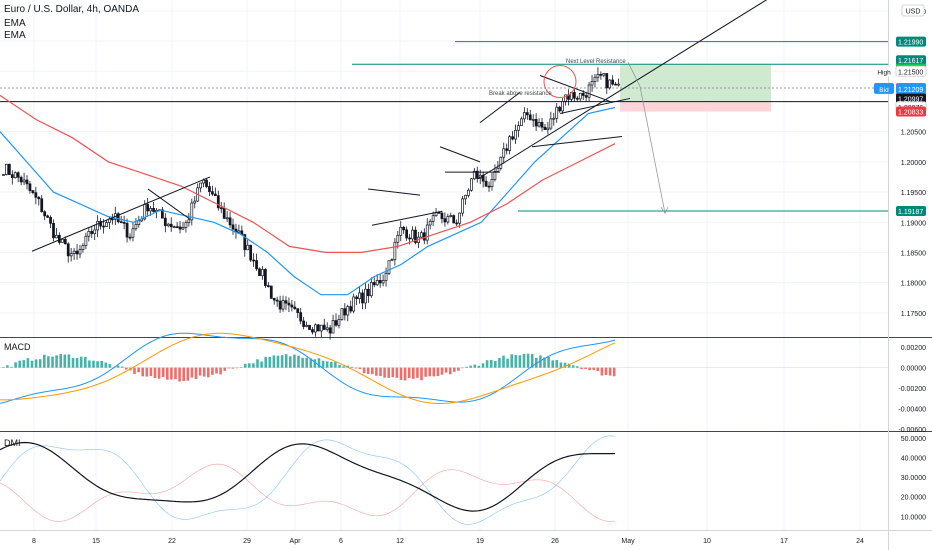  I want to click on dmi-tick-label: 30.0000, so click(913, 478).